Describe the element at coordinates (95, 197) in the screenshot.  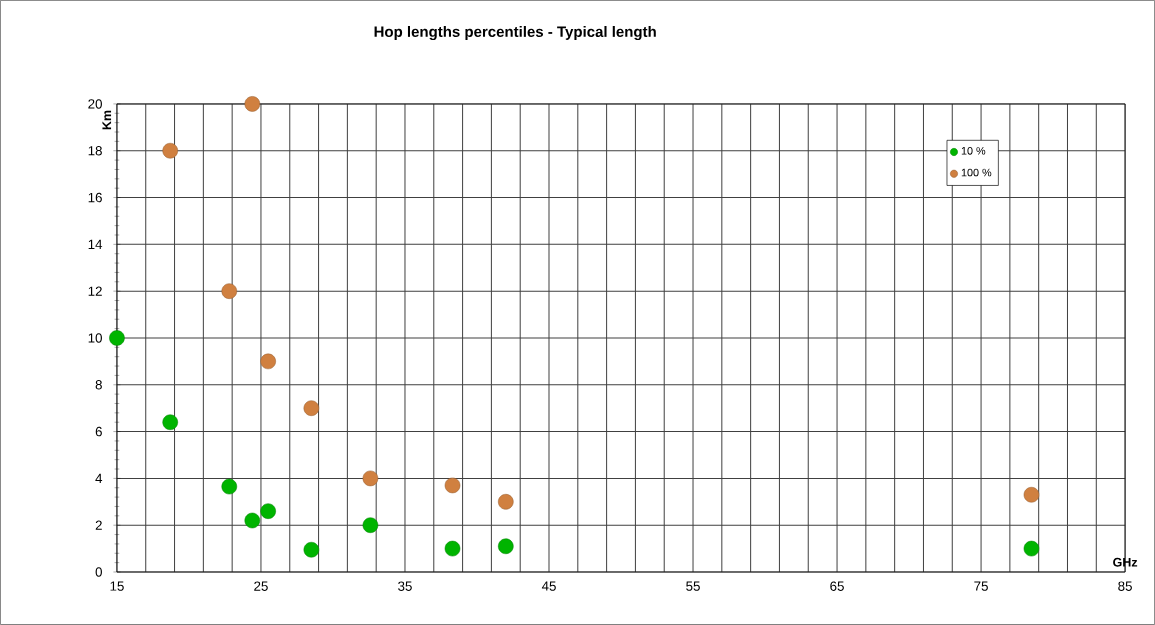
I see `y-tick-label: 16` at that location.